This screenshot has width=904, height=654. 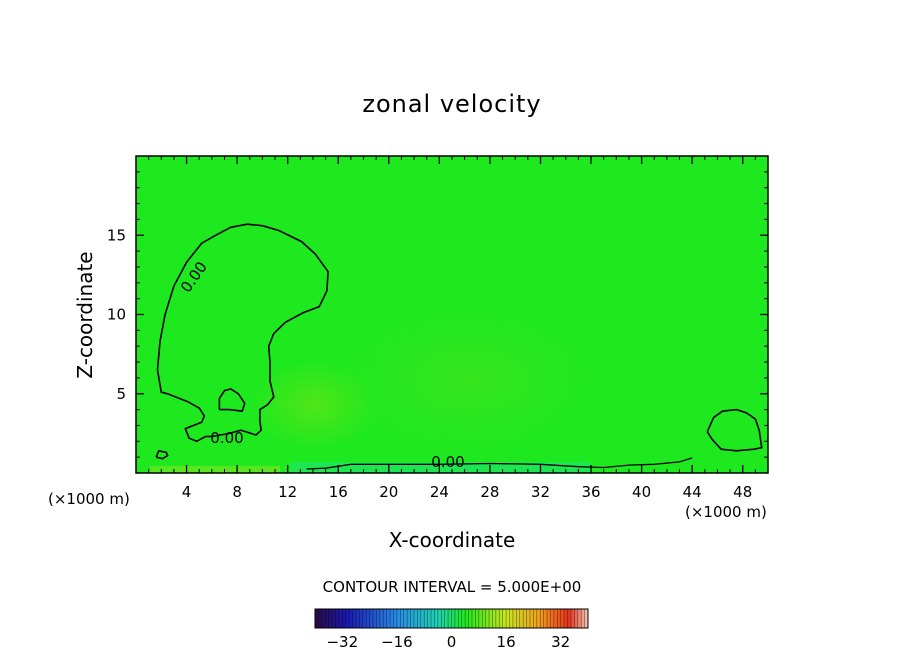 What do you see at coordinates (342, 642) in the screenshot?
I see `colorbar-tick-label: −32` at bounding box center [342, 642].